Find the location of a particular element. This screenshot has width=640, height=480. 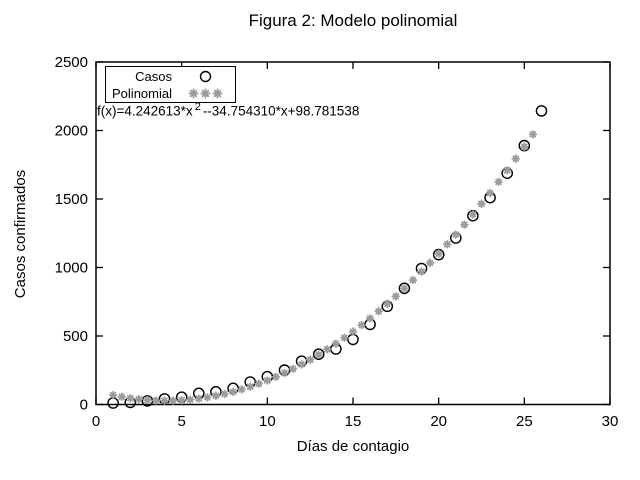

legend: Casos Polinomial is located at coordinates (170, 84).